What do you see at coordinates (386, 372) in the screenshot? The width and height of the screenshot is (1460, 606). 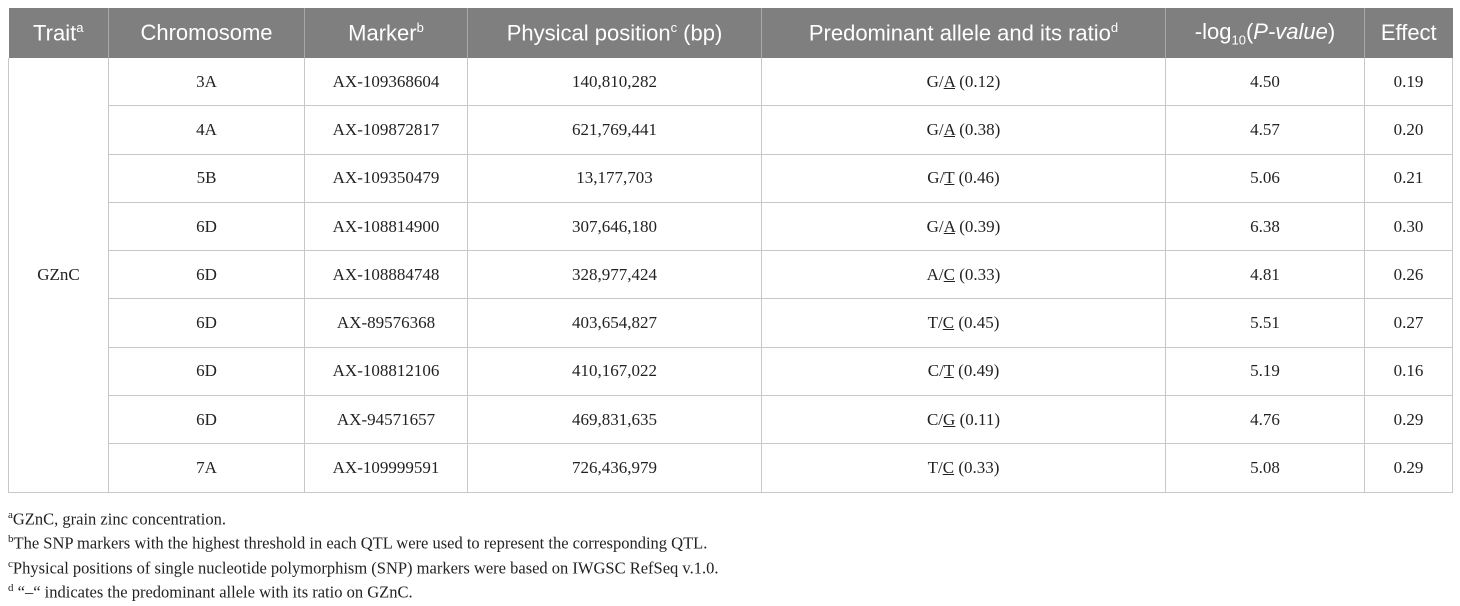 I see `marker-cell: AX-108812106` at bounding box center [386, 372].